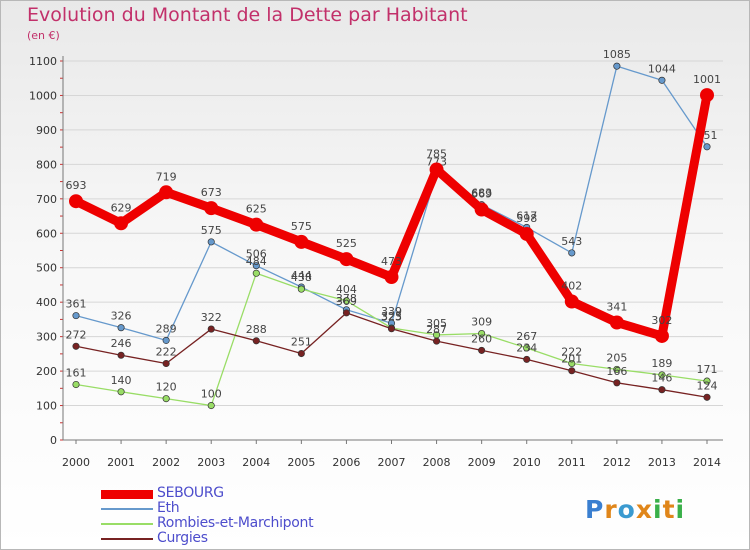  I want to click on data-label: 1044, so click(662, 68).